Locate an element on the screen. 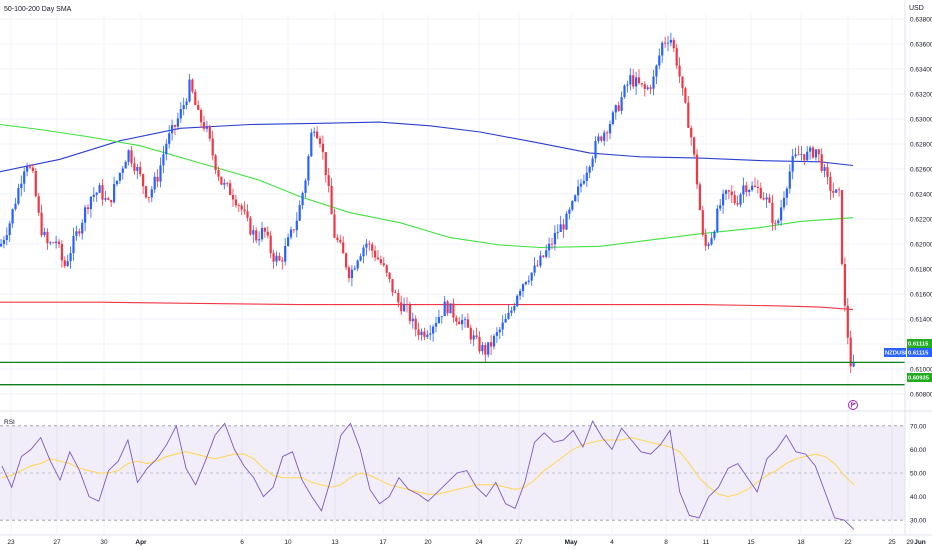  price-tick-label: 0.61000 is located at coordinates (921, 370).